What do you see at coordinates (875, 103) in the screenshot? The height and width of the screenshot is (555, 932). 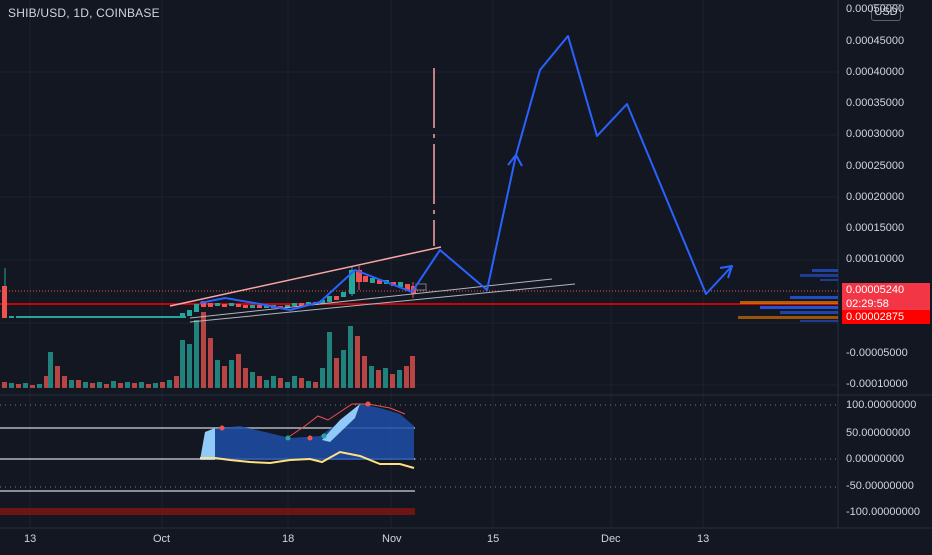 I see `price-tick: 0.00035000` at bounding box center [875, 103].